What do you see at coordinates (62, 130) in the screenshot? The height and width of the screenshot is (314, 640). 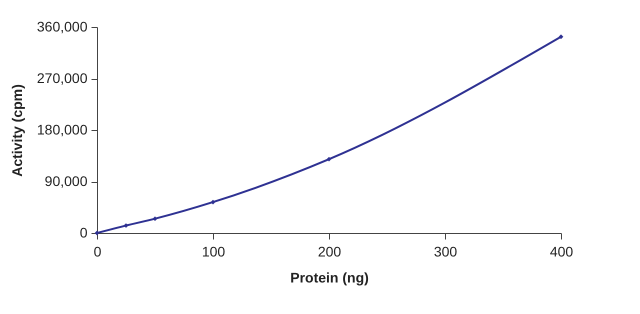 I see `y-tick-label: 180,000` at bounding box center [62, 130].